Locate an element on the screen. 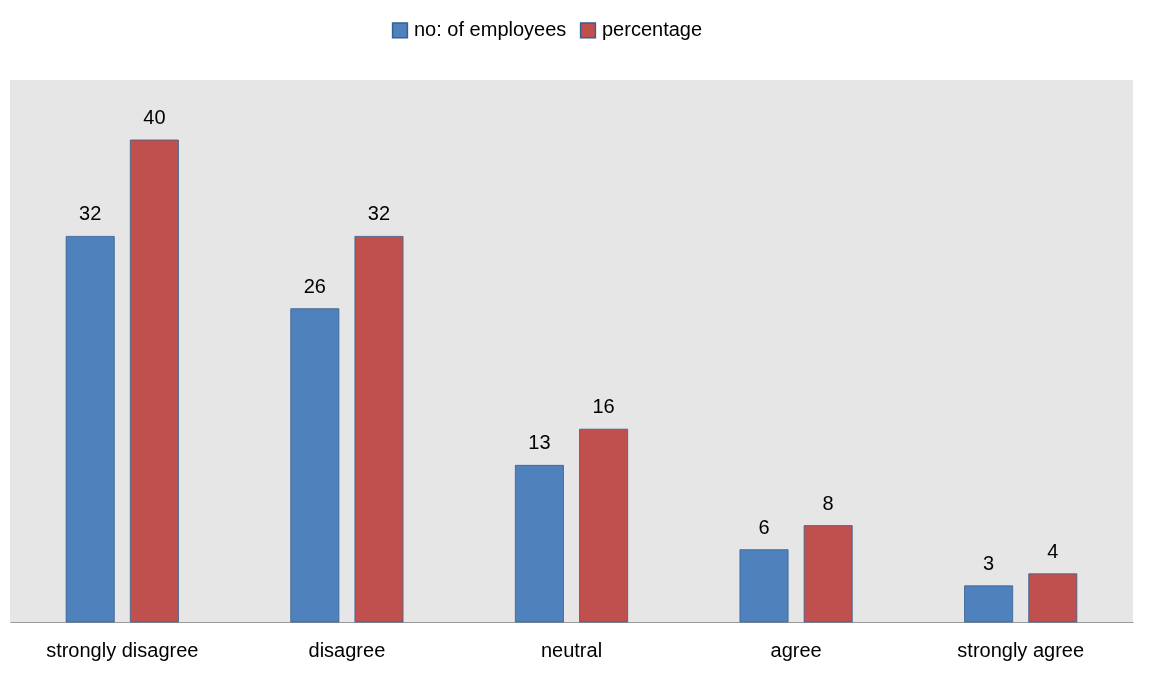  data-label: 8 is located at coordinates (828, 502).